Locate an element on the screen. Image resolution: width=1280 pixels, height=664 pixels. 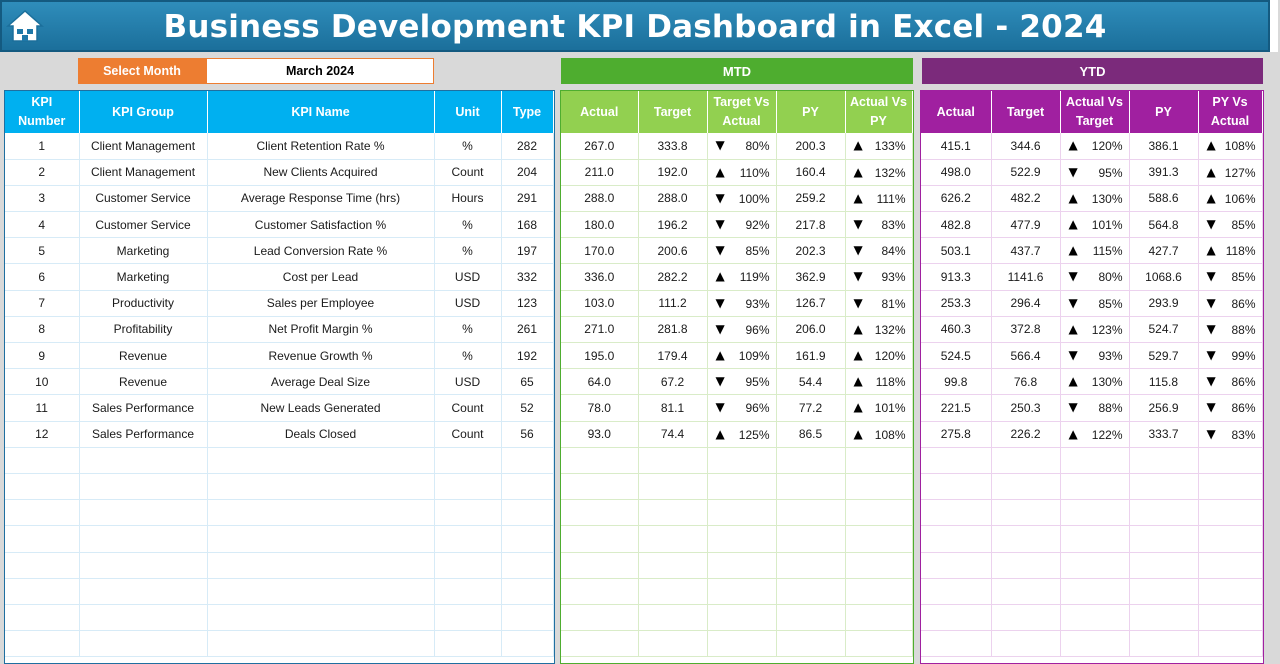
mtd-target-cell: 282.2 is located at coordinates (673, 277).